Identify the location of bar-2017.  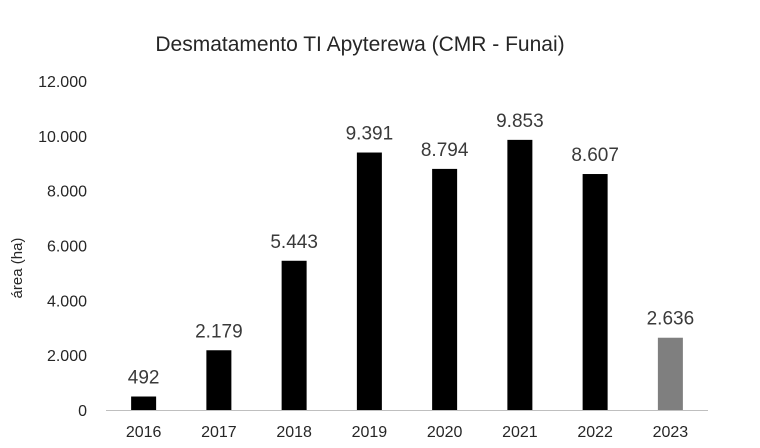
(219, 380).